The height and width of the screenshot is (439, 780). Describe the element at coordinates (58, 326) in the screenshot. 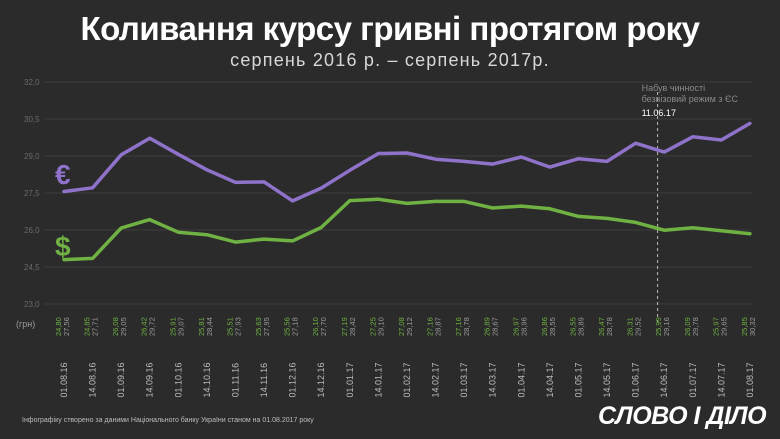

I see `data-label: 24,80` at that location.